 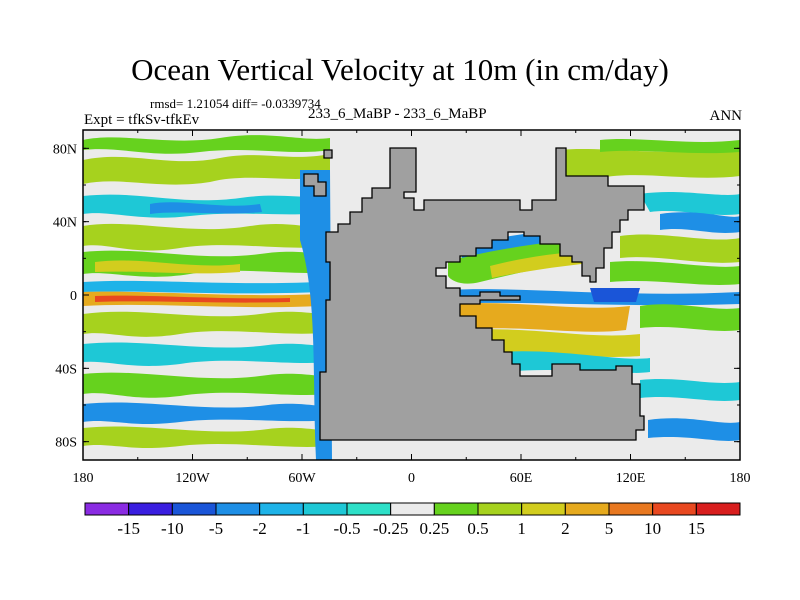 I want to click on land-arctic-island, so click(x=315, y=185).